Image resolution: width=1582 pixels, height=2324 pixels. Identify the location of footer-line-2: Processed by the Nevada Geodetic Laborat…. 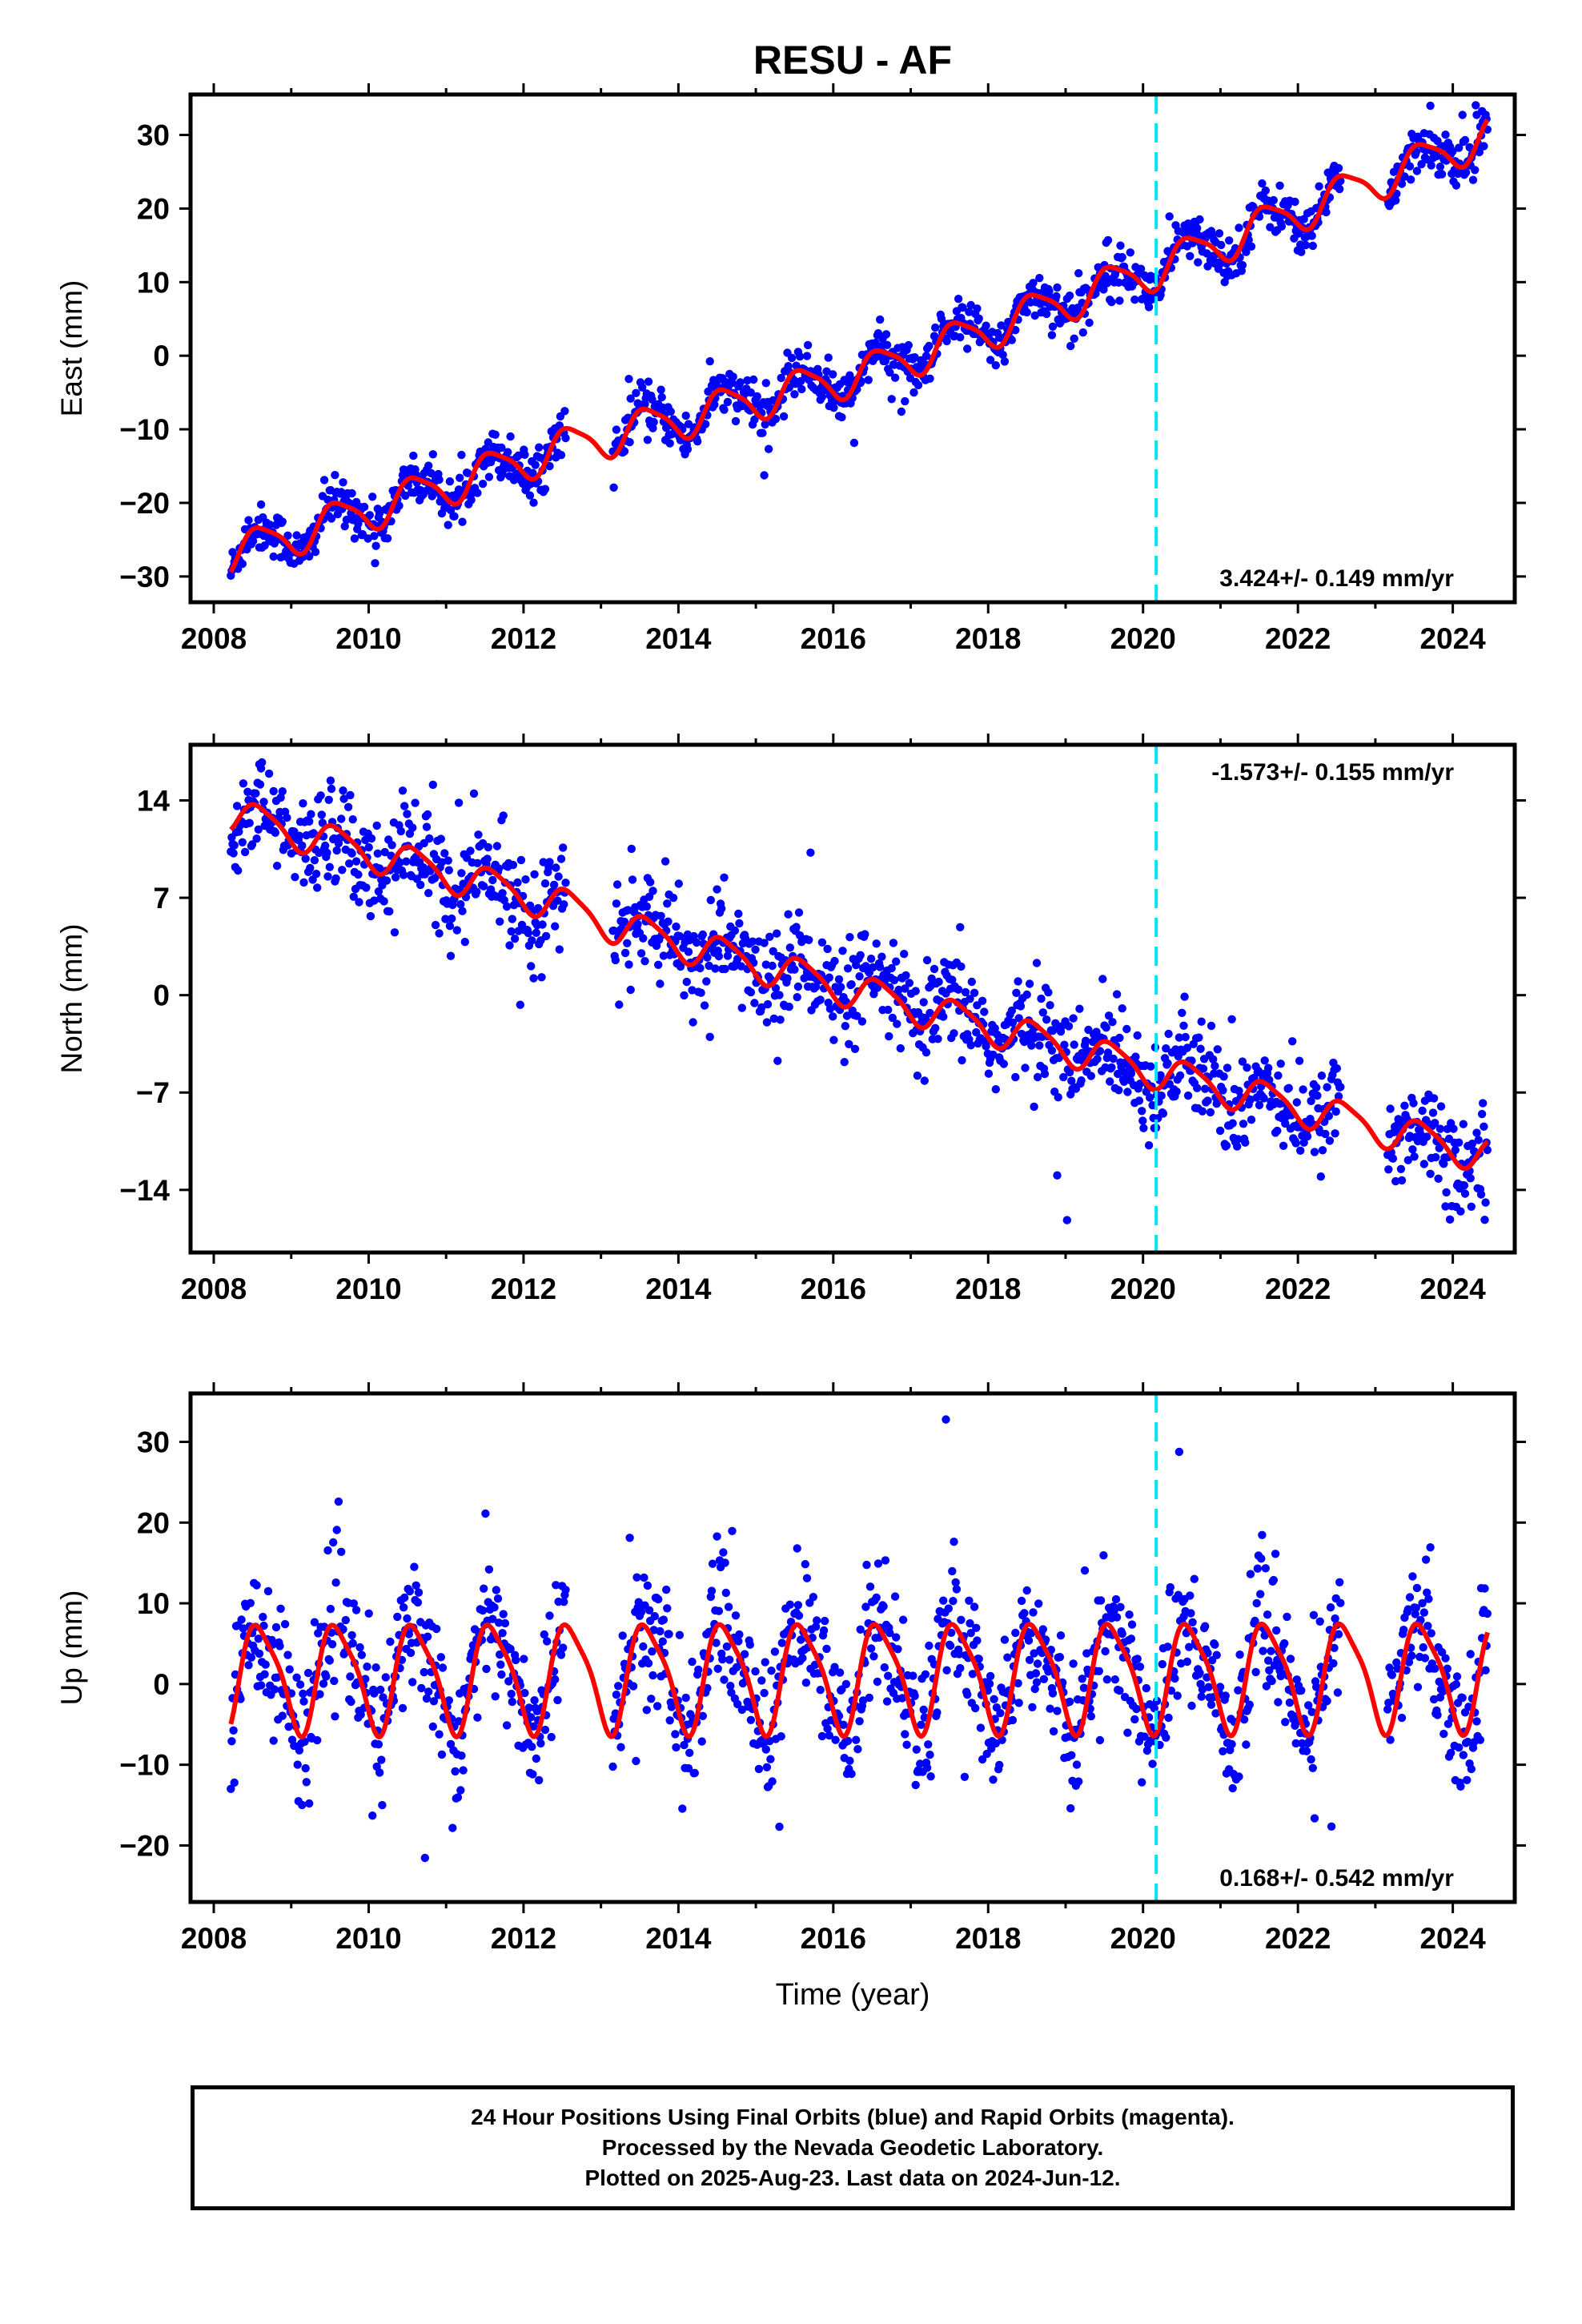
(852, 2147).